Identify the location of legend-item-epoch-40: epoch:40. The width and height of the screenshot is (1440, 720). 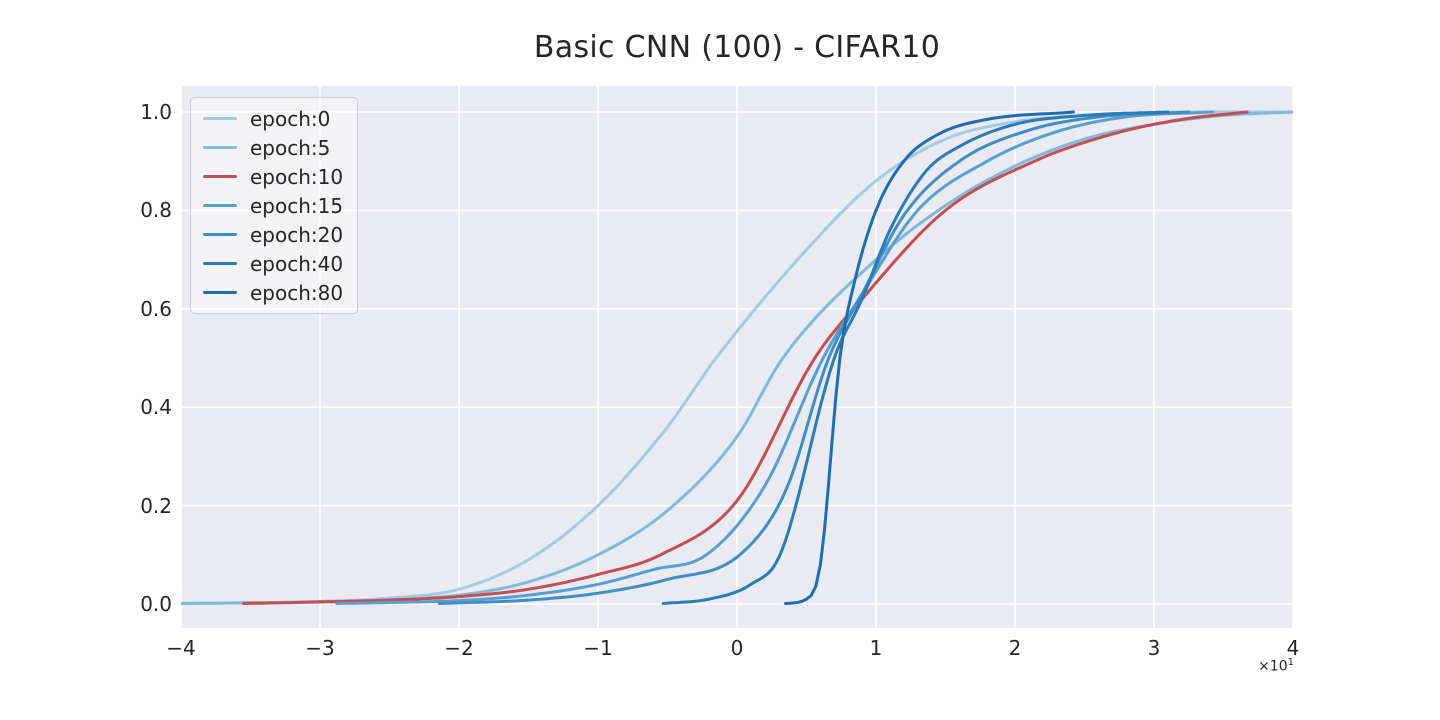
(274, 263).